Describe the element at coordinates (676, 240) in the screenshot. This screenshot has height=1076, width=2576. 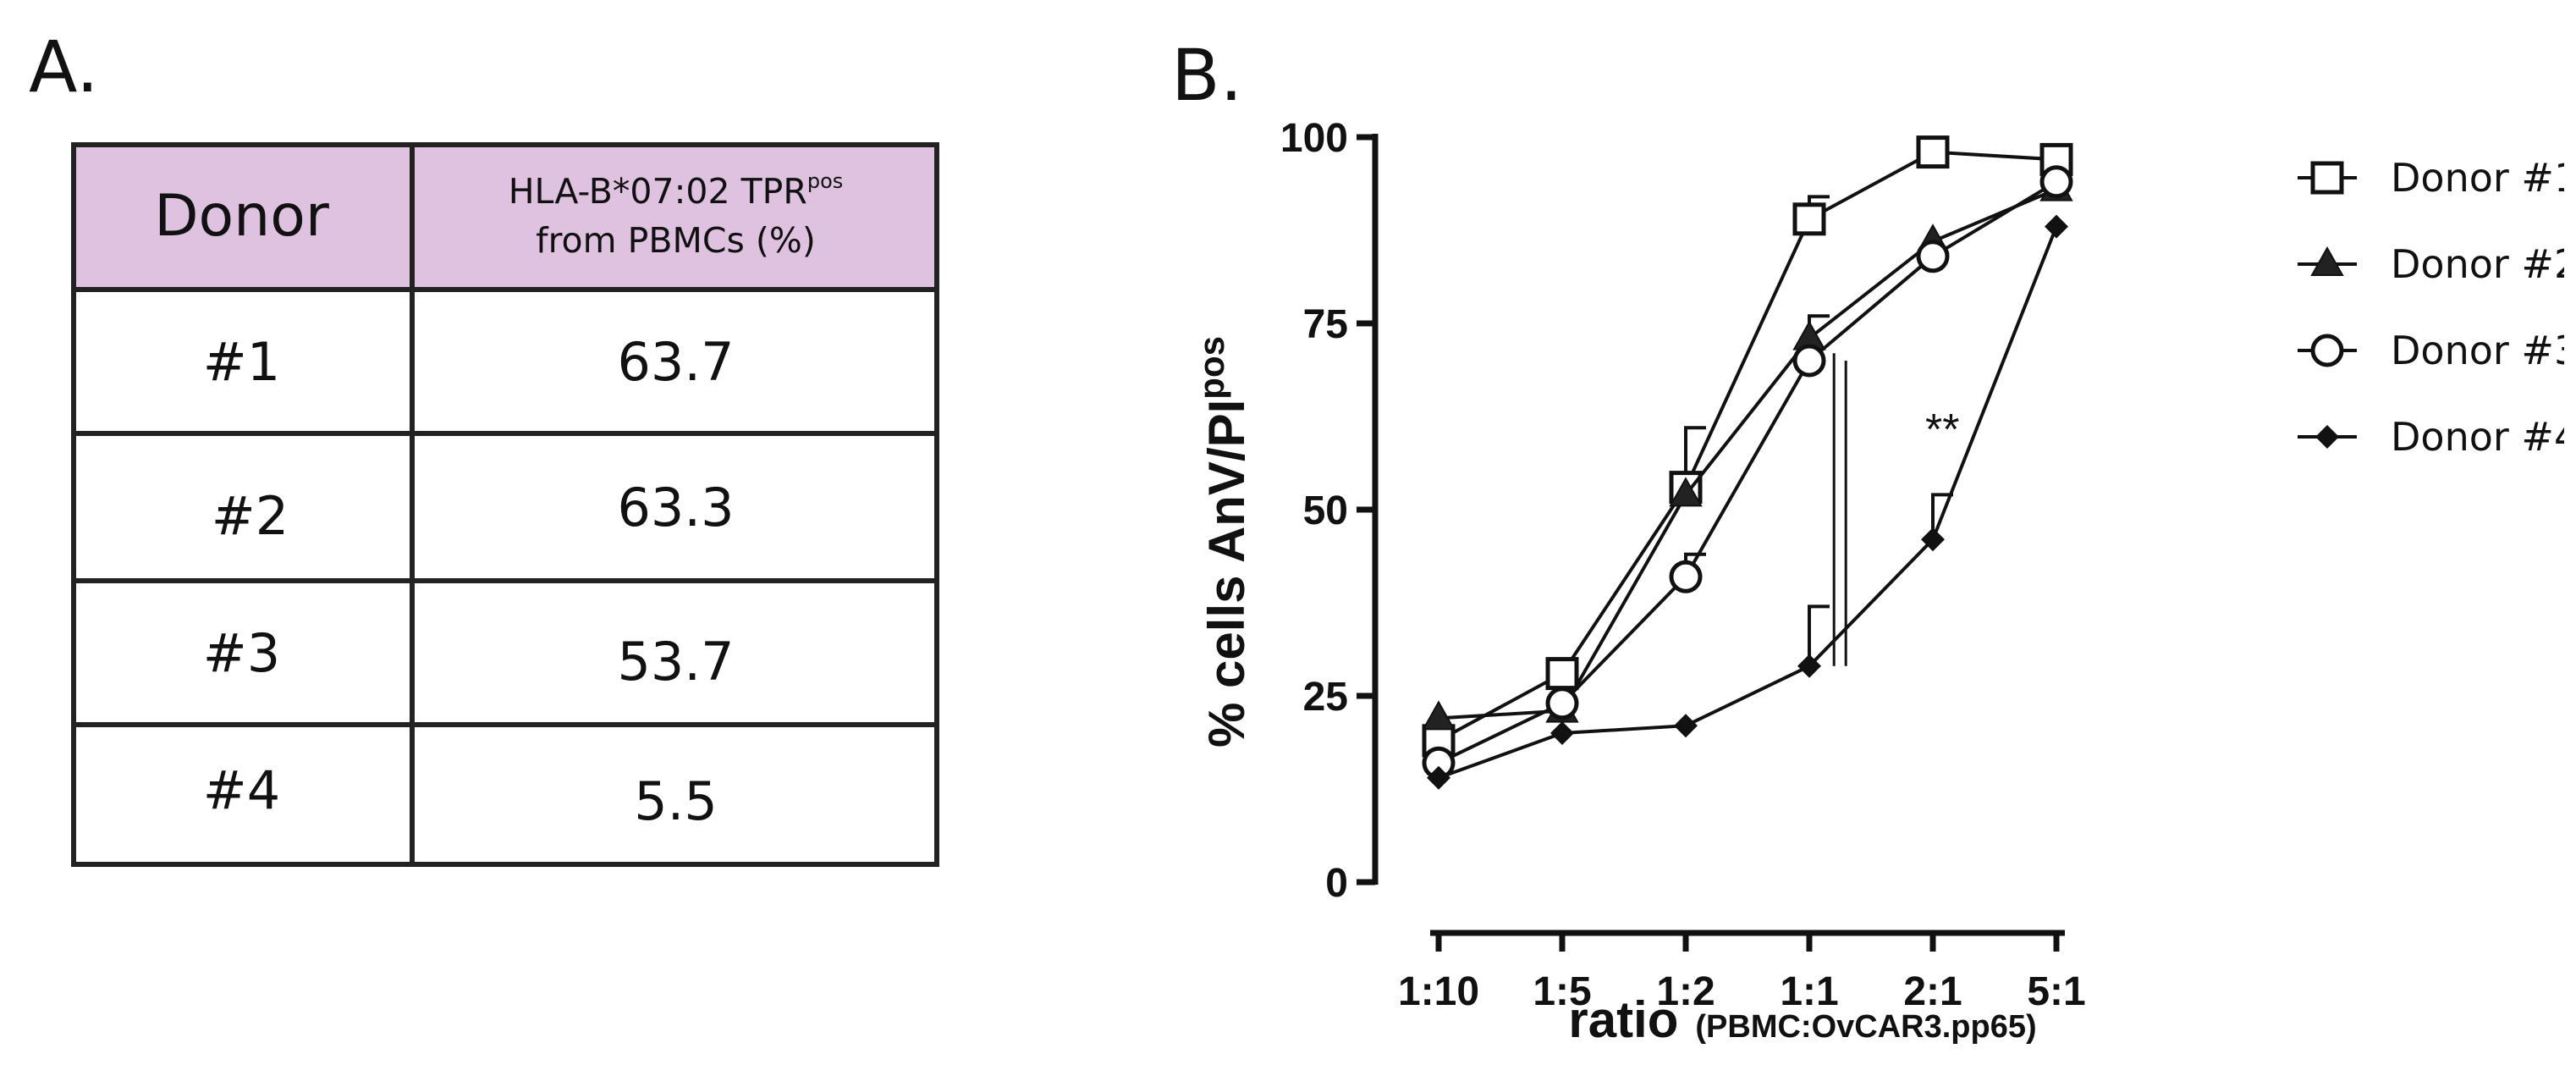
I see `header-tpr-line2: from PBMCs (%)` at that location.